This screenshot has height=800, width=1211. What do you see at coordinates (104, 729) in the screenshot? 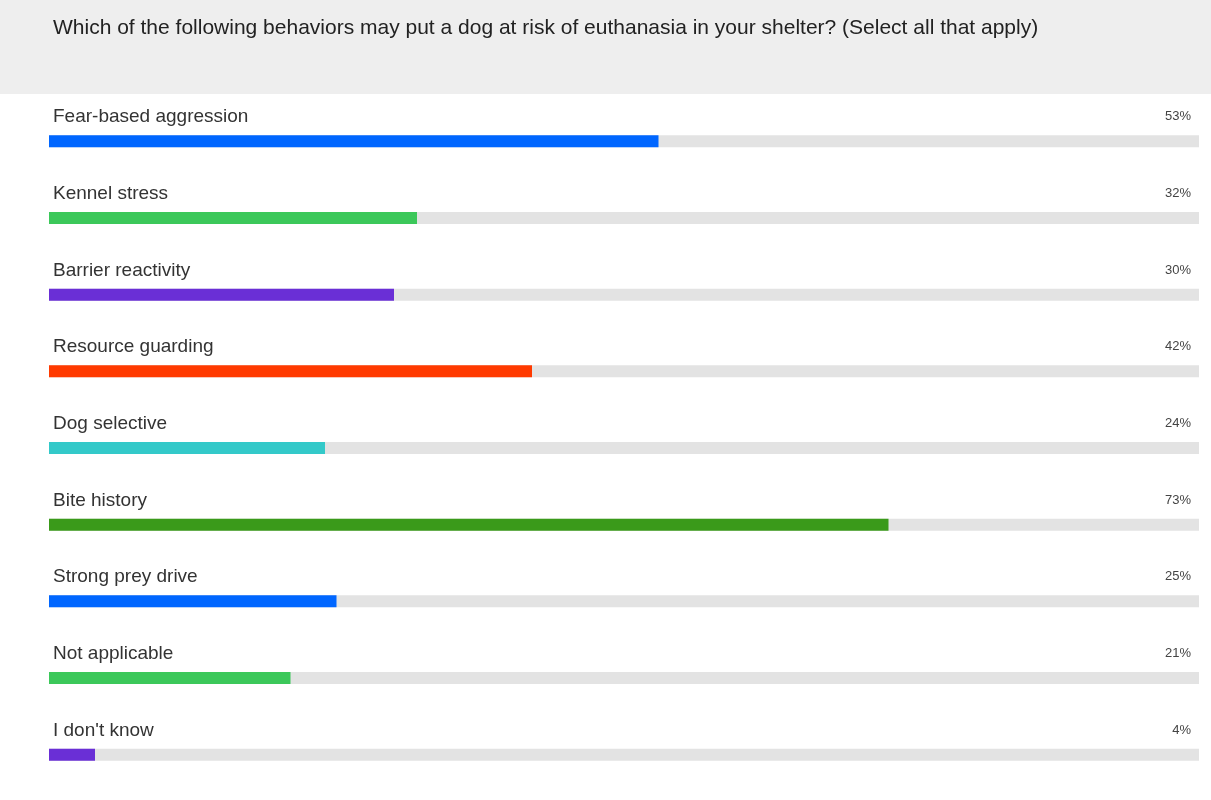
I see `y-tick-label: I don't know` at bounding box center [104, 729].